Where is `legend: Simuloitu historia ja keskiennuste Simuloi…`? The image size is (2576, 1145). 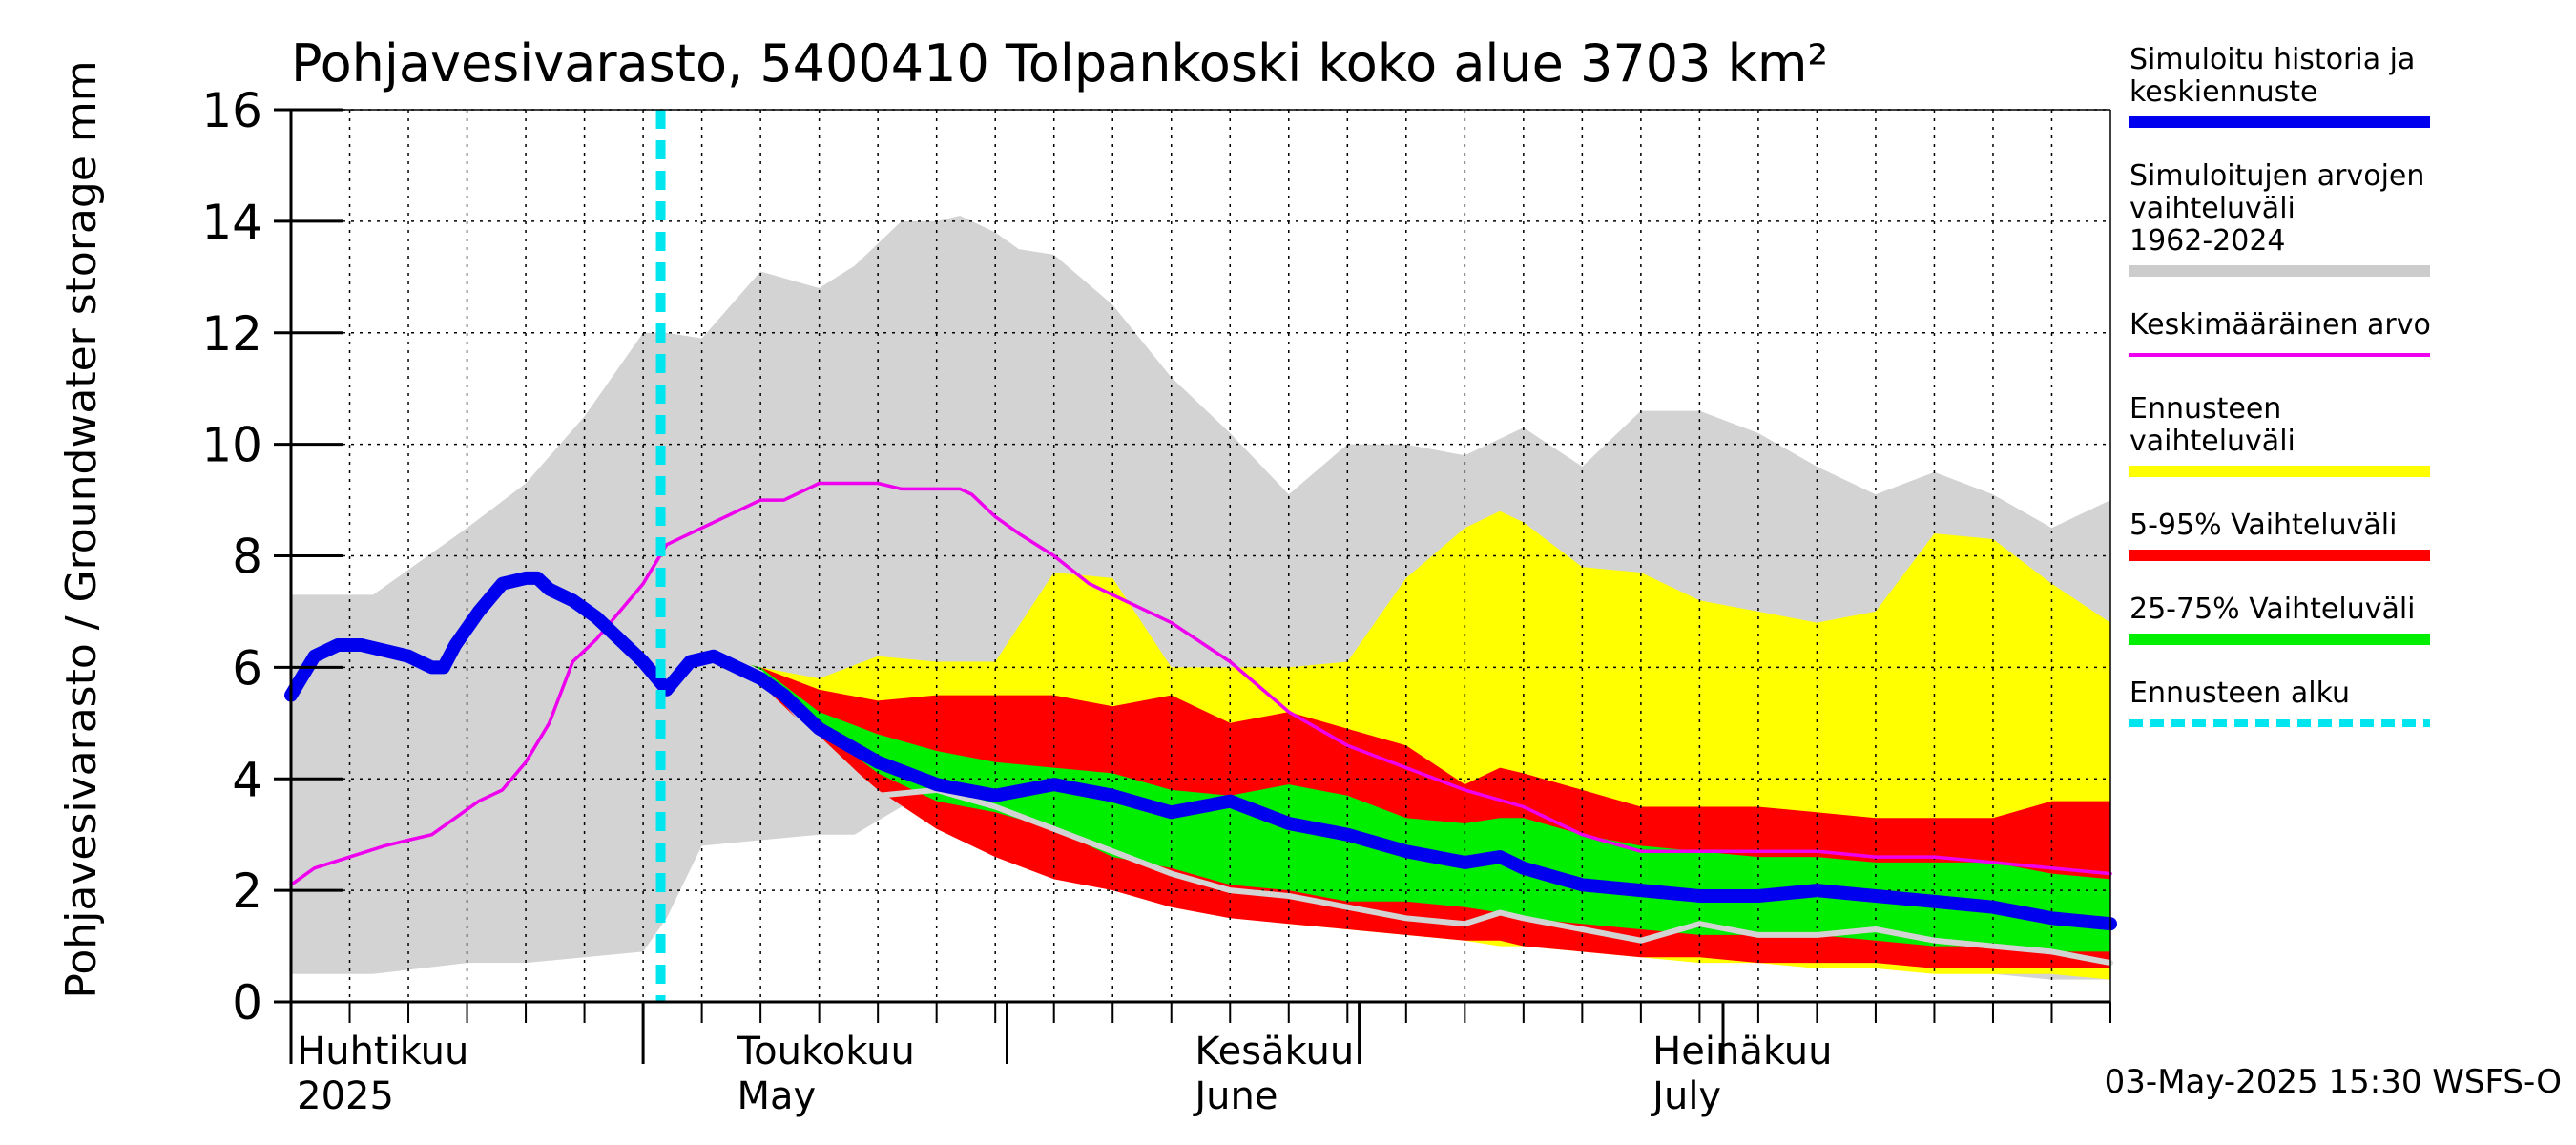 legend: Simuloitu historia ja keskiennuste Simuloi… is located at coordinates (2280, 385).